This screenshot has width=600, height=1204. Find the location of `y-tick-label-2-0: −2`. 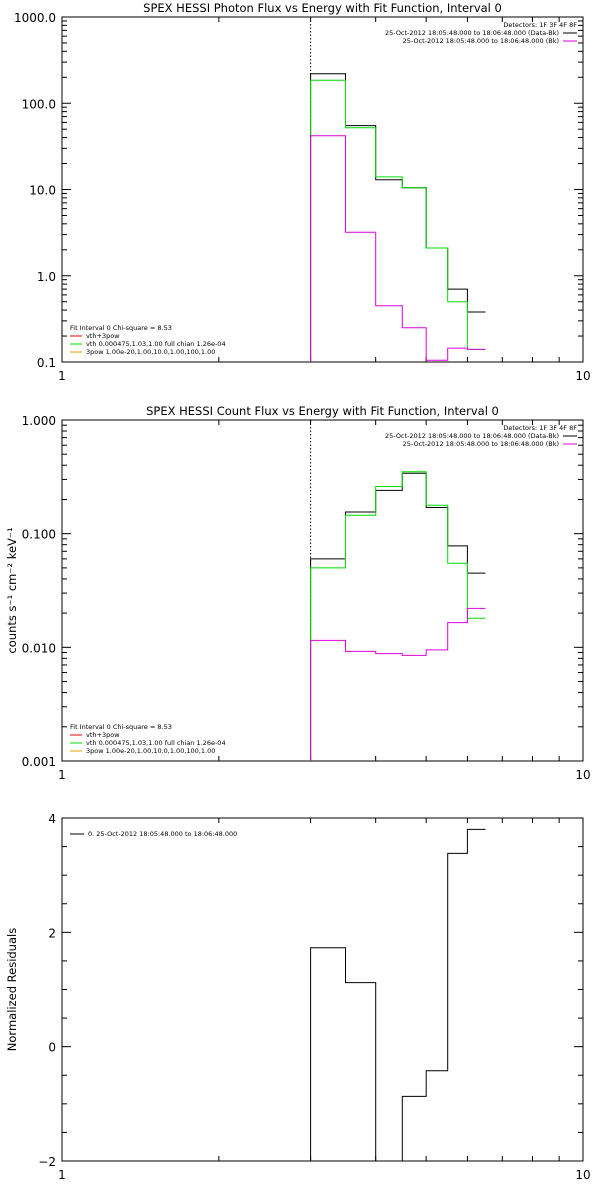

y-tick-label-2-0: −2 is located at coordinates (47, 1162).